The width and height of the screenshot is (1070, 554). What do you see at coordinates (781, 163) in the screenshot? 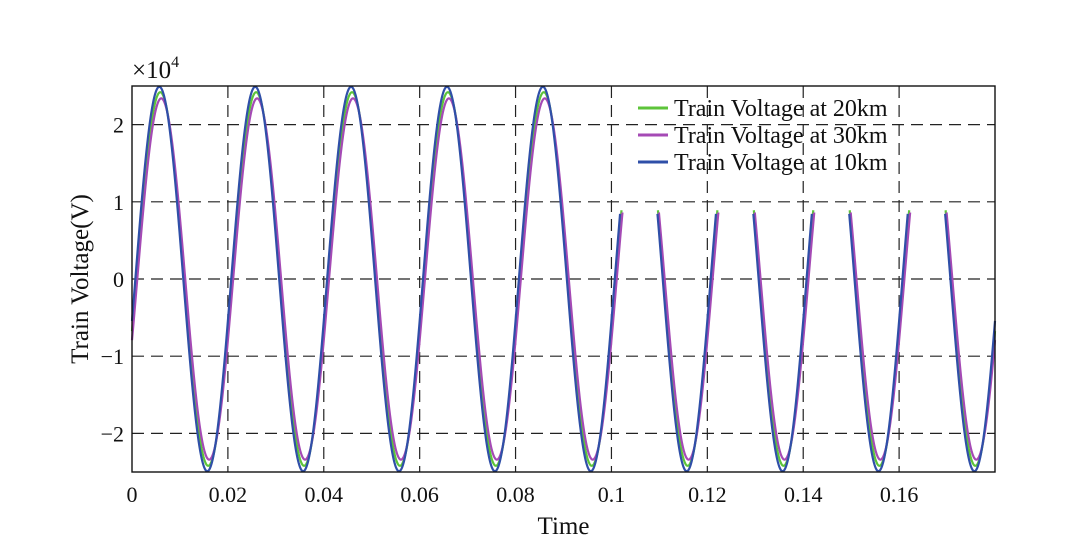
I see `legend-entry: Train Voltage at 10km` at bounding box center [781, 163].